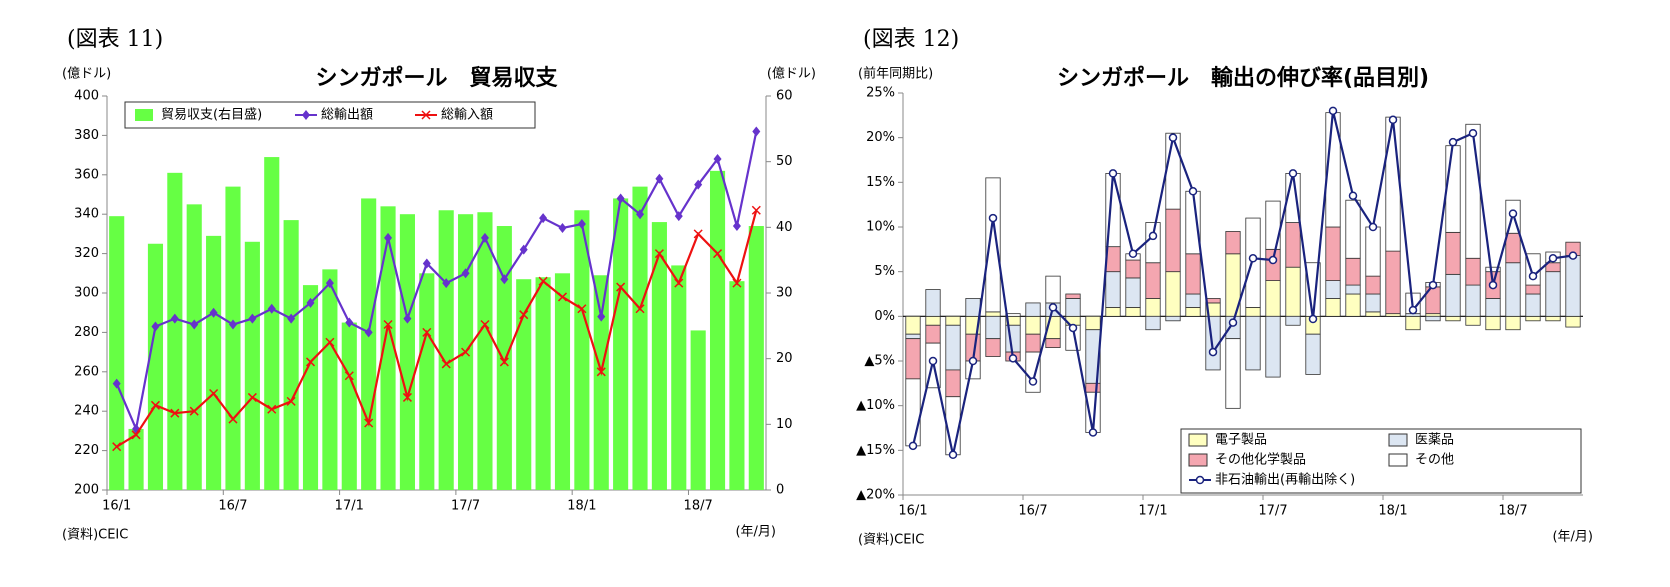  I want to click on legend-box, so click(330, 115).